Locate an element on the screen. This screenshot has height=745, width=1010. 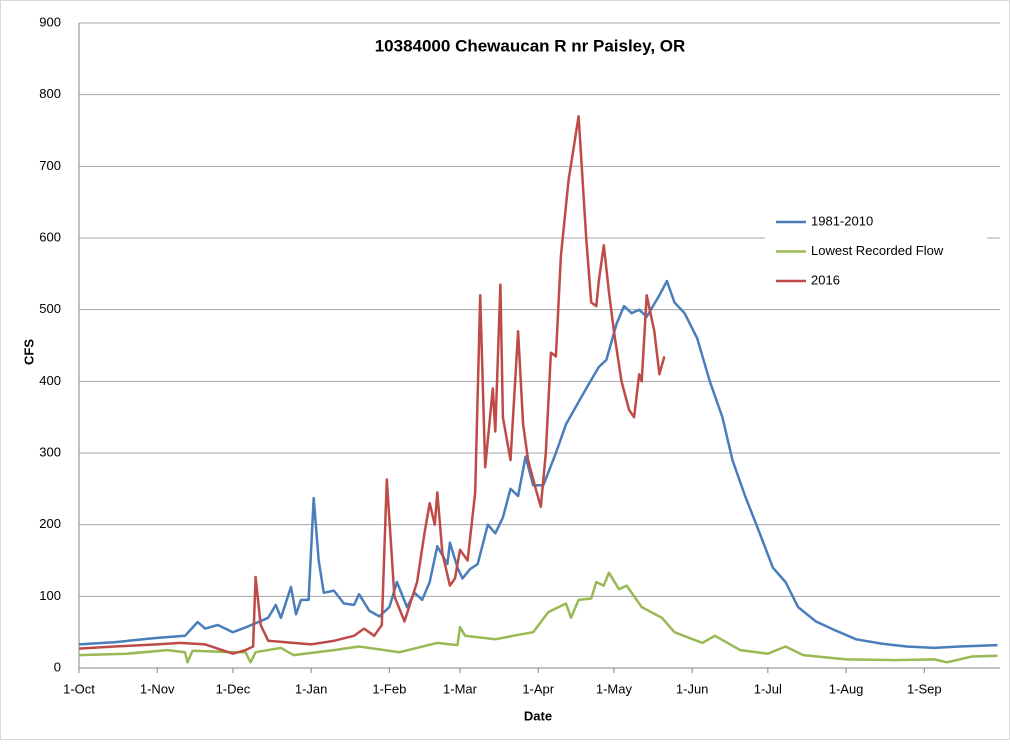
y-tick-label: 200 is located at coordinates (50, 523).